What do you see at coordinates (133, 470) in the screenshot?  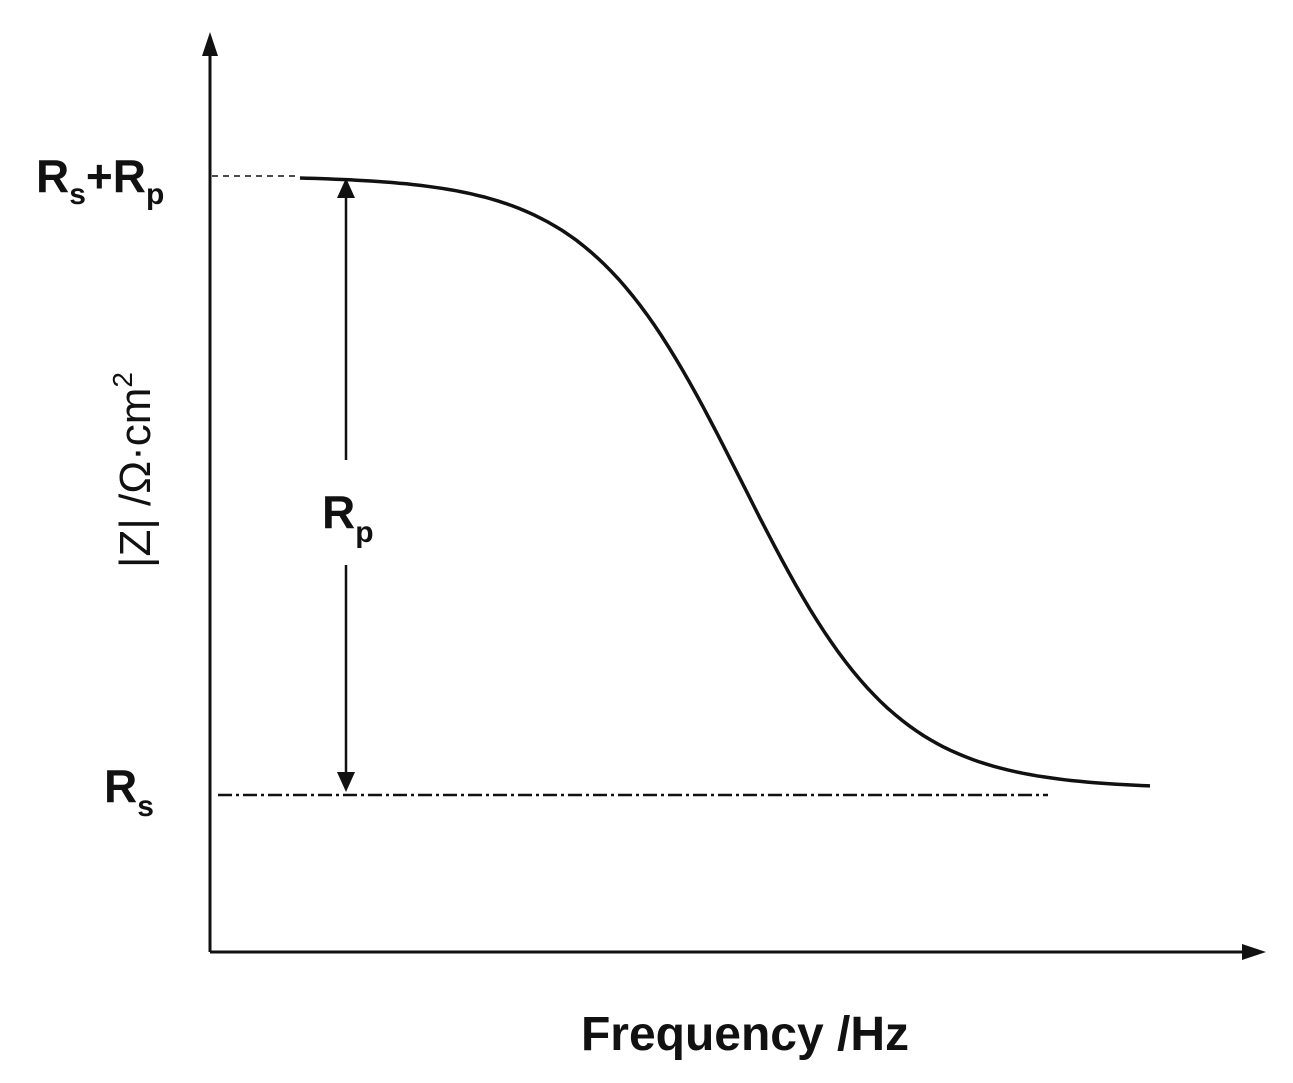 I see `y-axis-label: |Z| /Ω·cm2` at bounding box center [133, 470].